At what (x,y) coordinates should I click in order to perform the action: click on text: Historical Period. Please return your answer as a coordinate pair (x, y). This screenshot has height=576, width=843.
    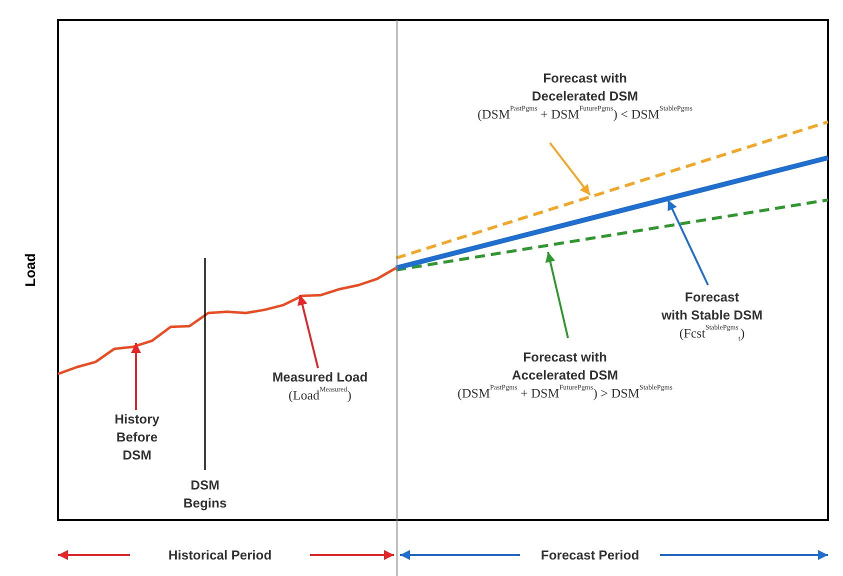
    Looking at the image, I should click on (220, 555).